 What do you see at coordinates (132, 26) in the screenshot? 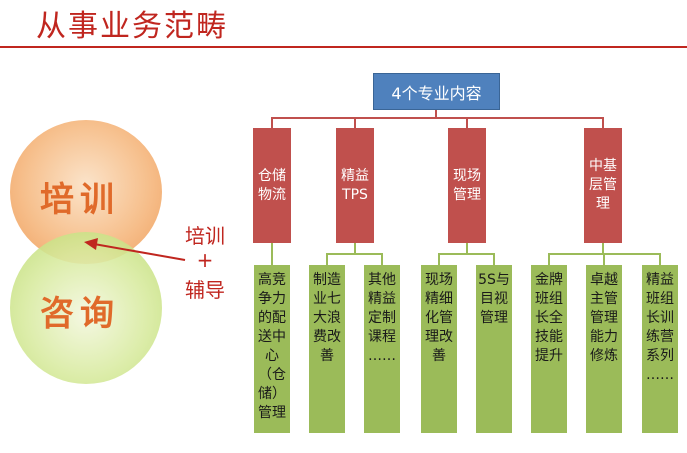
I see `page-title: 从事业务范畴` at bounding box center [132, 26].